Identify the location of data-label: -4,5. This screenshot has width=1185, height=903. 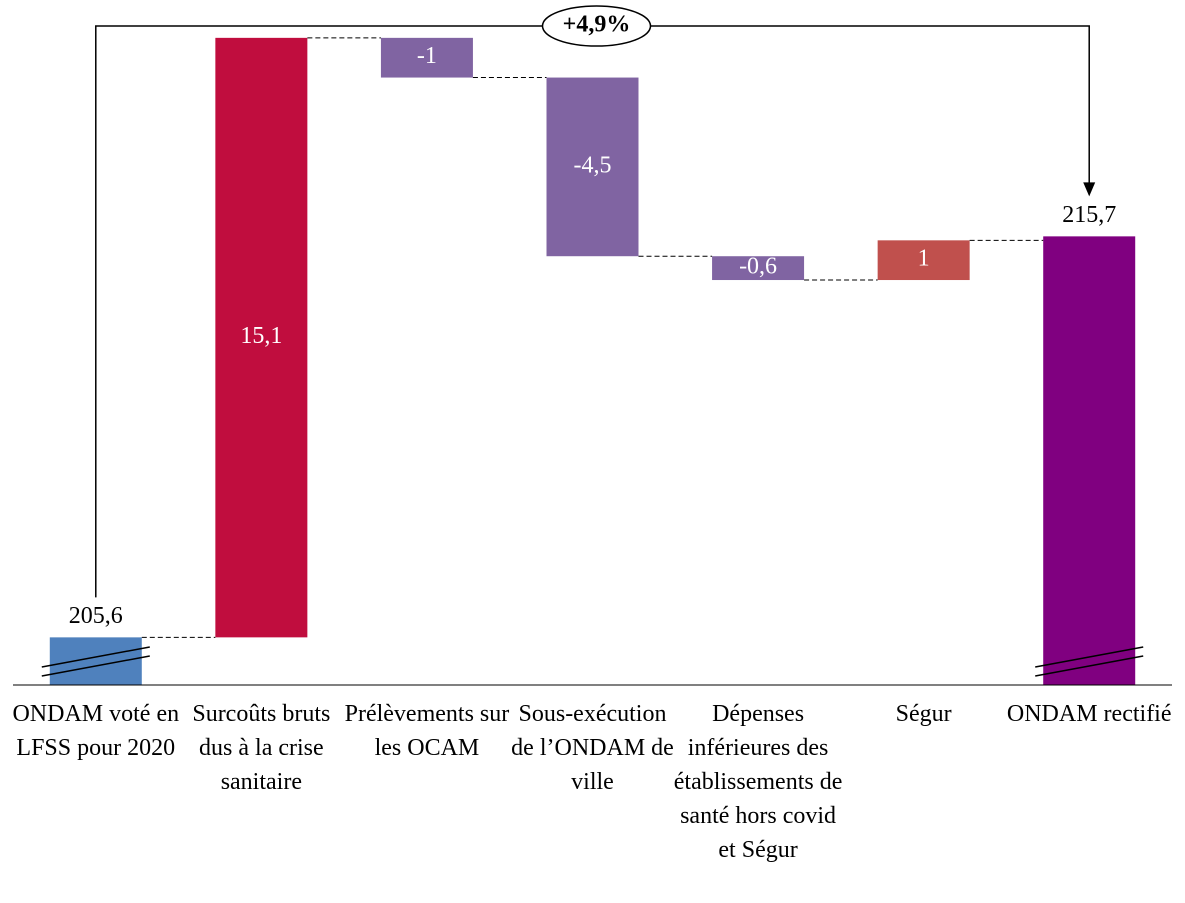
(593, 165).